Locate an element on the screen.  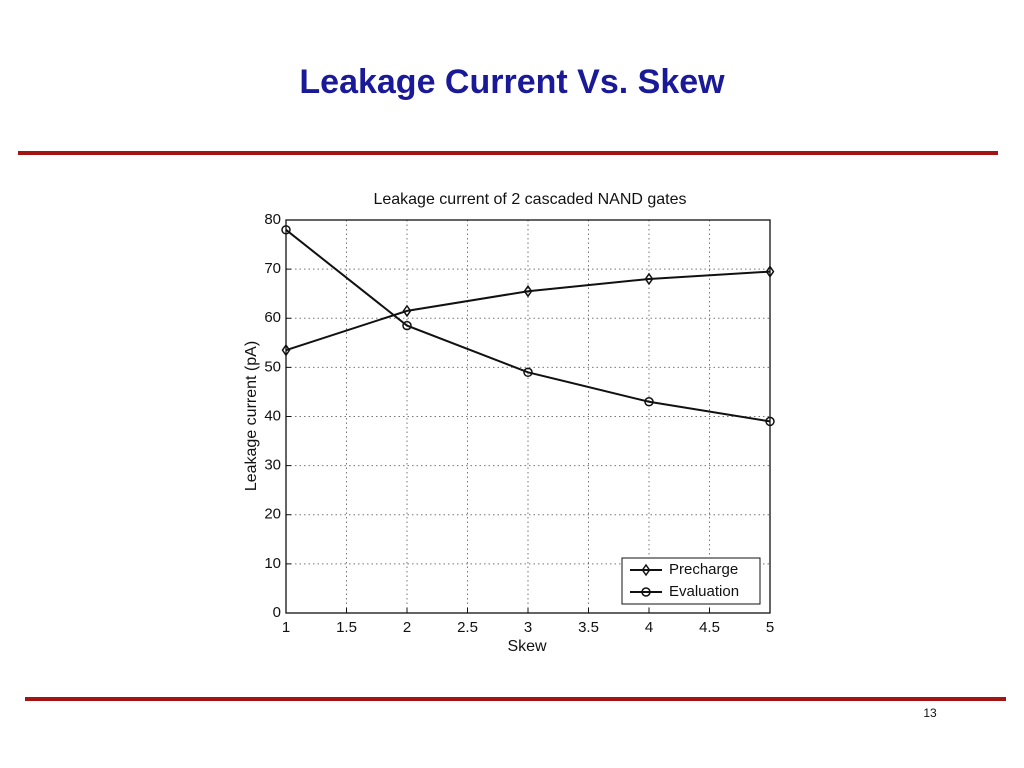
x-tick-label: 2.5 is located at coordinates (467, 627).